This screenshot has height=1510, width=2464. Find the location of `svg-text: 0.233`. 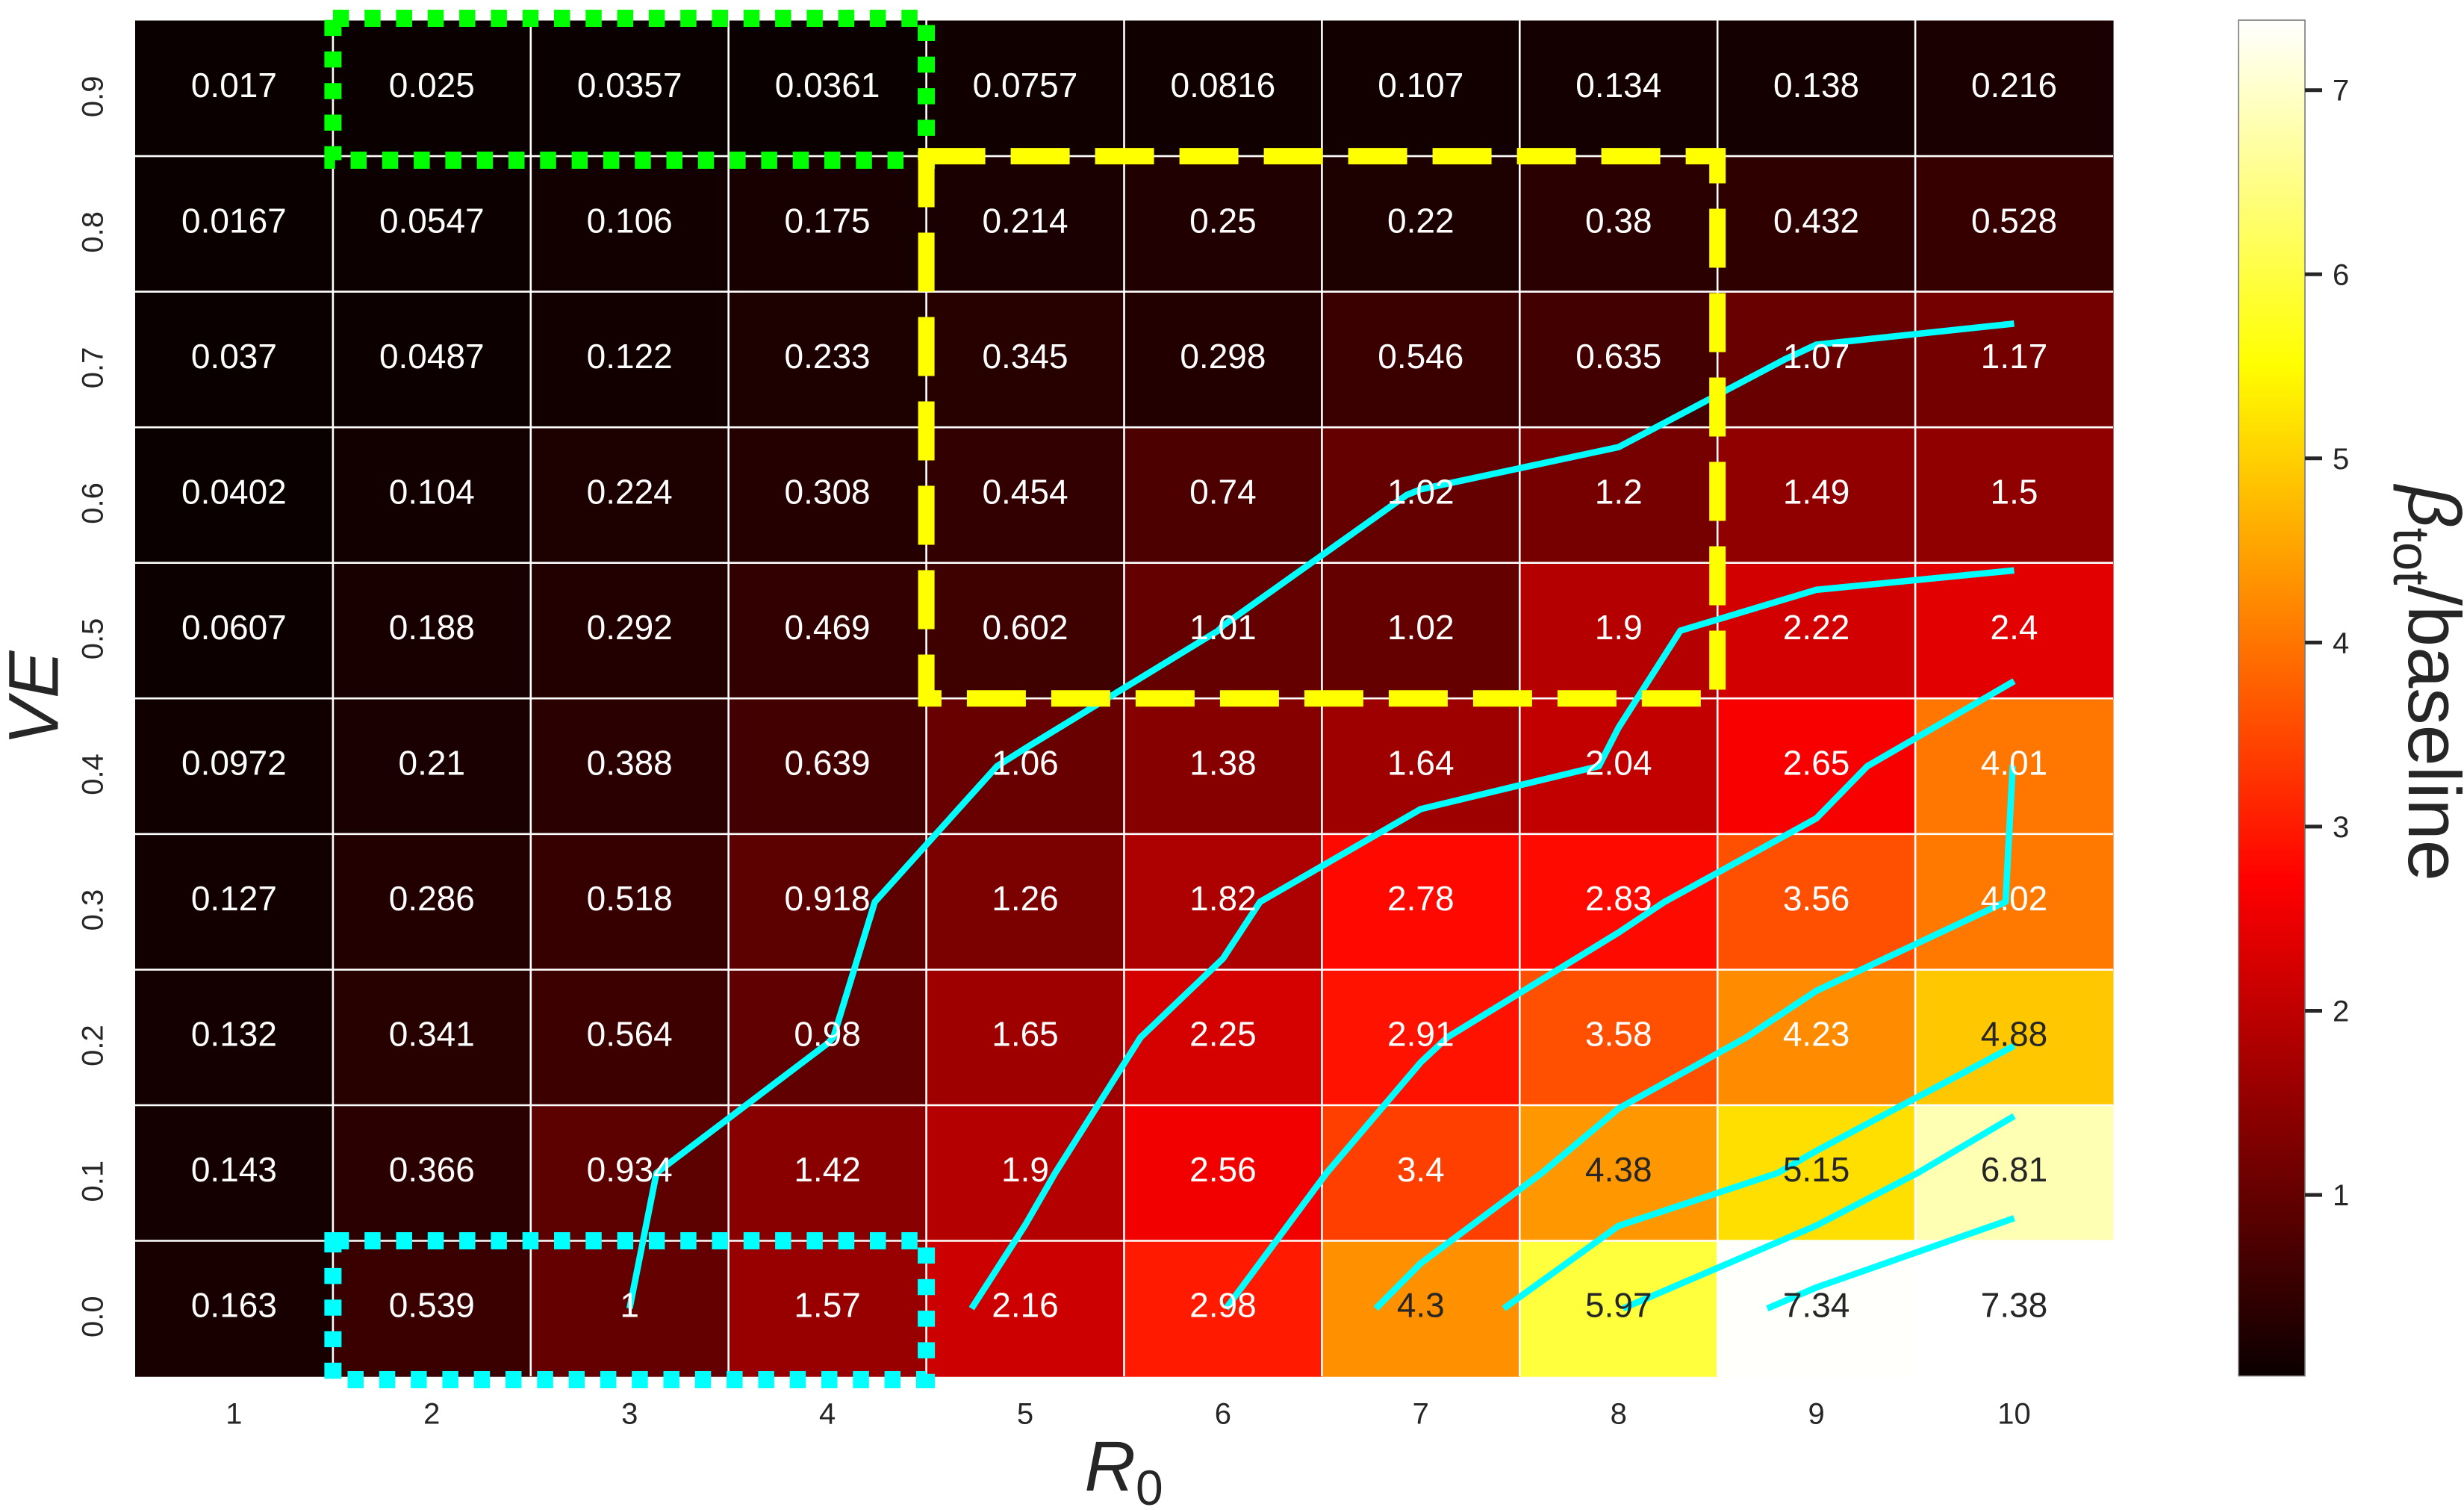

svg-text: 0.233 is located at coordinates (828, 356).